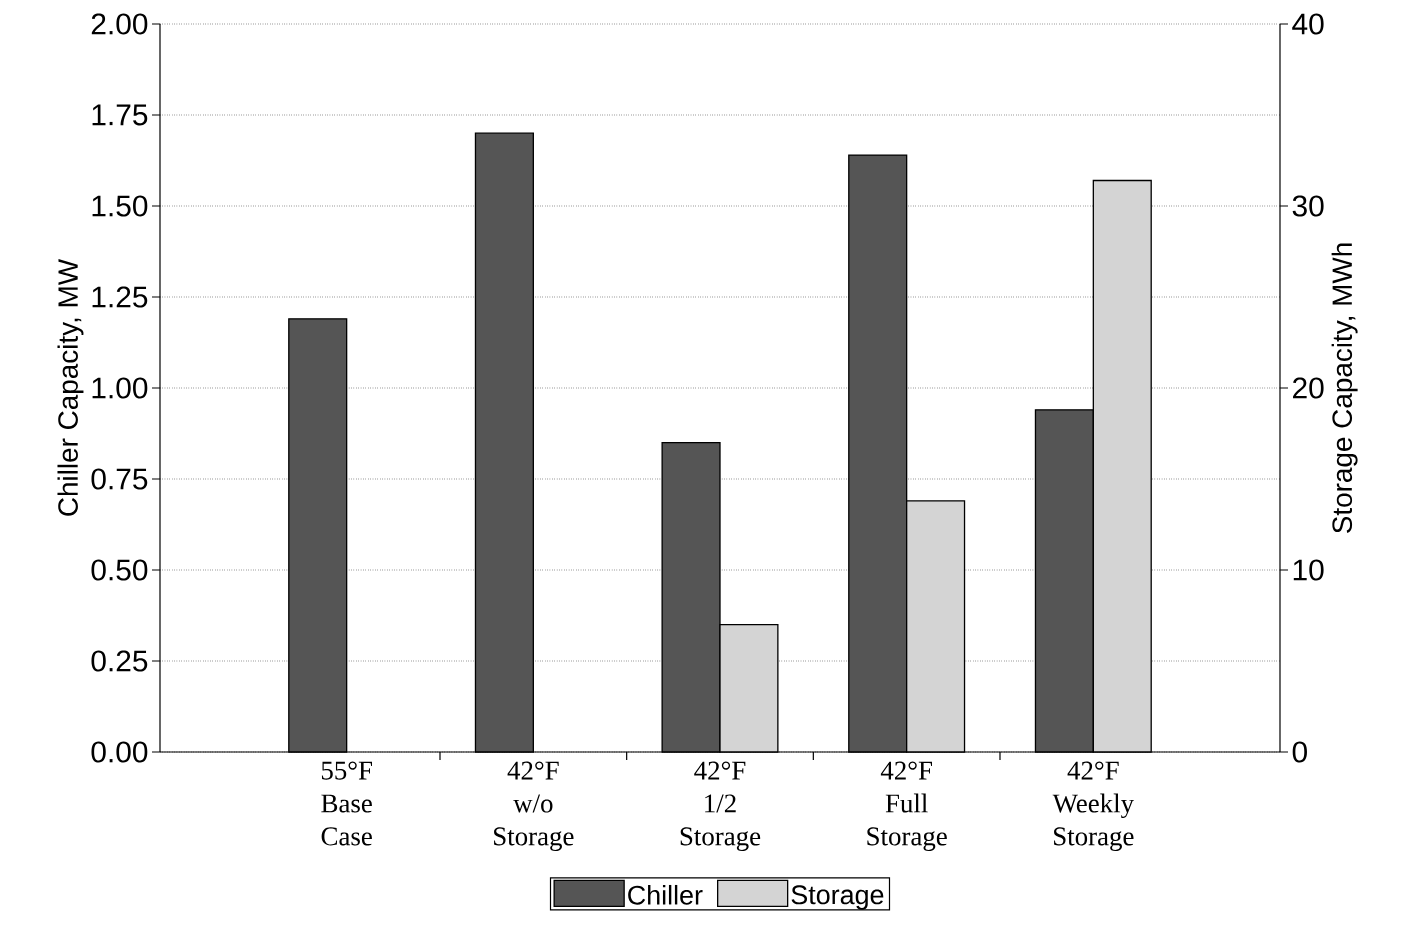 The height and width of the screenshot is (938, 1420). What do you see at coordinates (1299, 752) in the screenshot?
I see `y2-tick-label: 0` at bounding box center [1299, 752].